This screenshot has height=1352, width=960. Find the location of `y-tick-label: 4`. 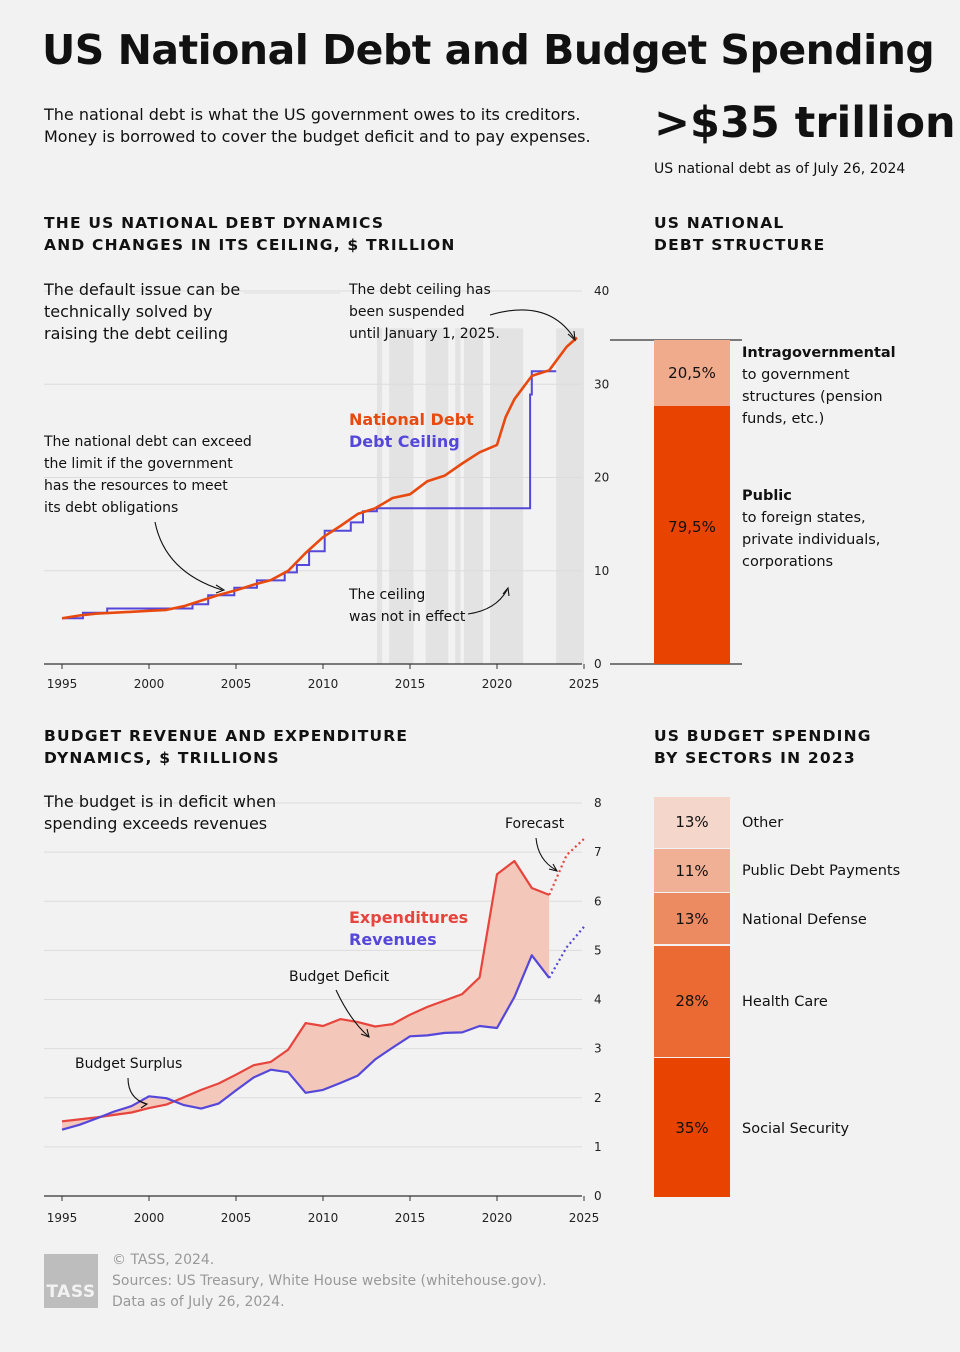

y-tick-label: 4 is located at coordinates (598, 1000).